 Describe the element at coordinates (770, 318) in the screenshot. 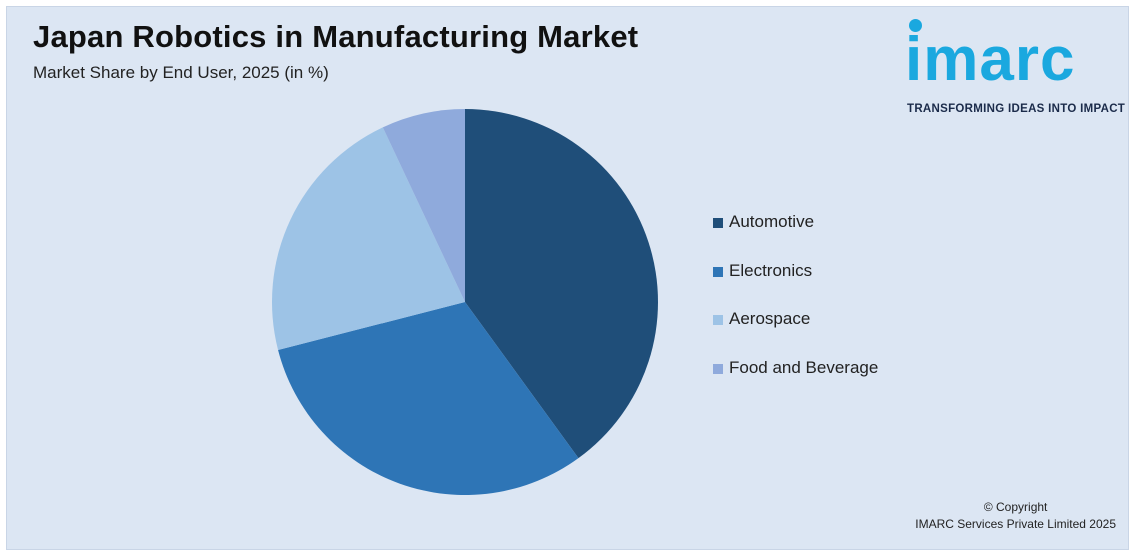

I see `legend-label: Aerospace` at that location.